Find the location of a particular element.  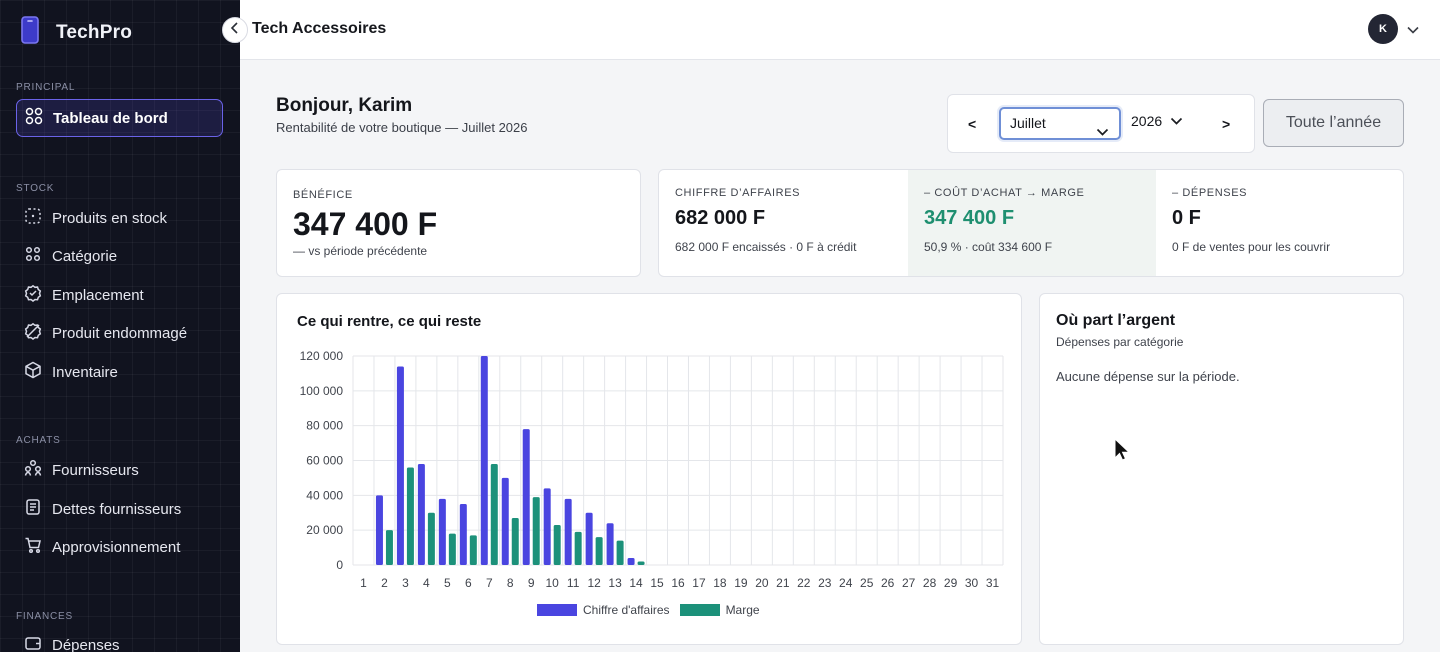

x-tick-label: 3 is located at coordinates (405, 583).